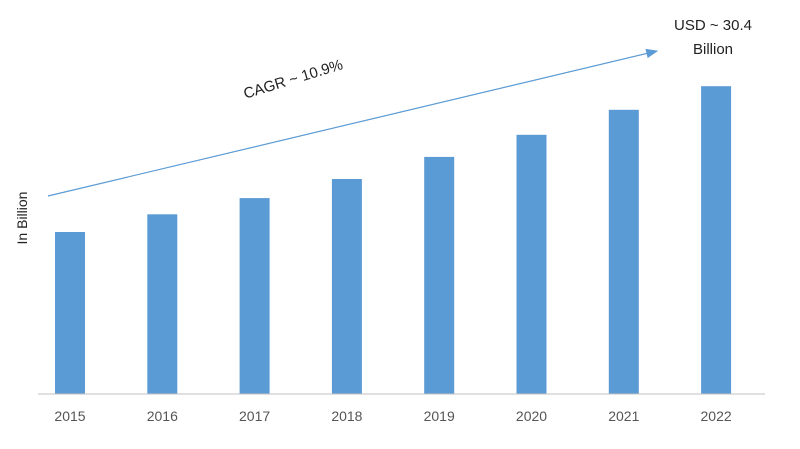 The image size is (800, 449). Describe the element at coordinates (716, 240) in the screenshot. I see `bar-2022` at that location.